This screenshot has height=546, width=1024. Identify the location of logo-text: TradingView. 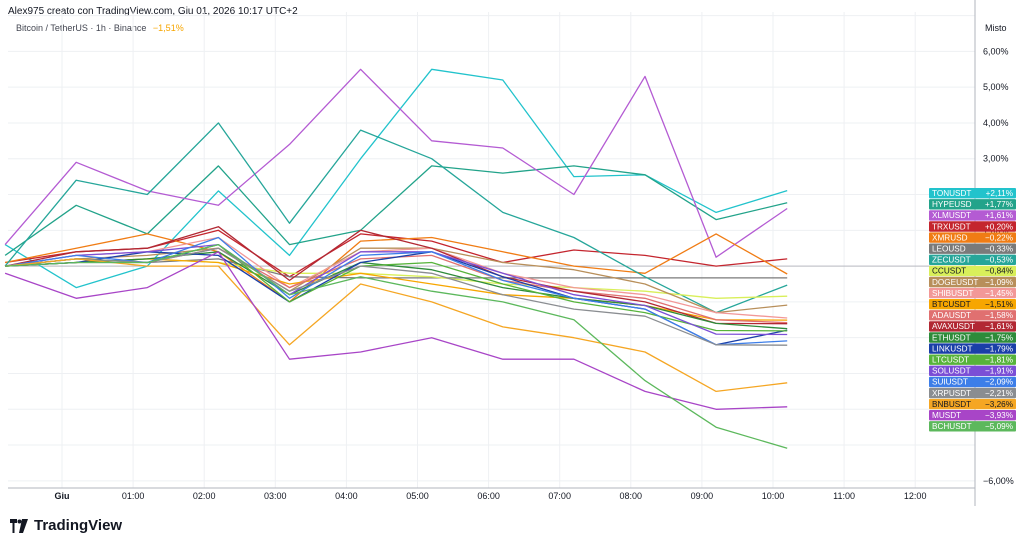
(78, 525).